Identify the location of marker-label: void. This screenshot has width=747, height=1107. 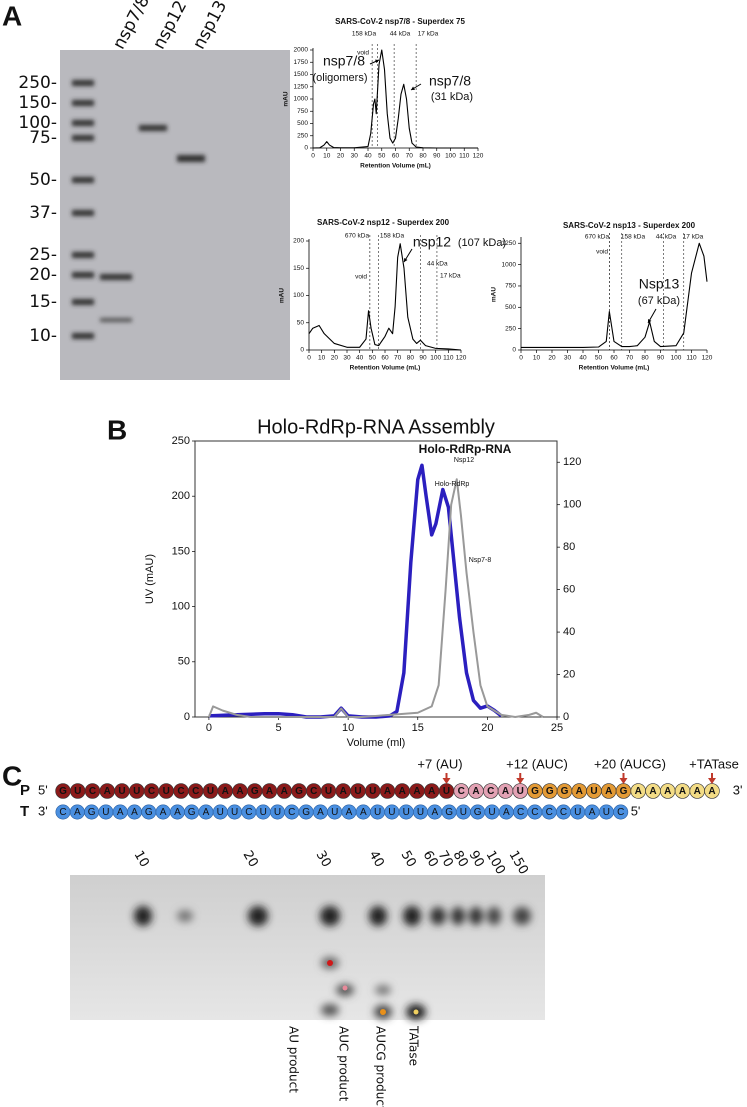
(361, 277).